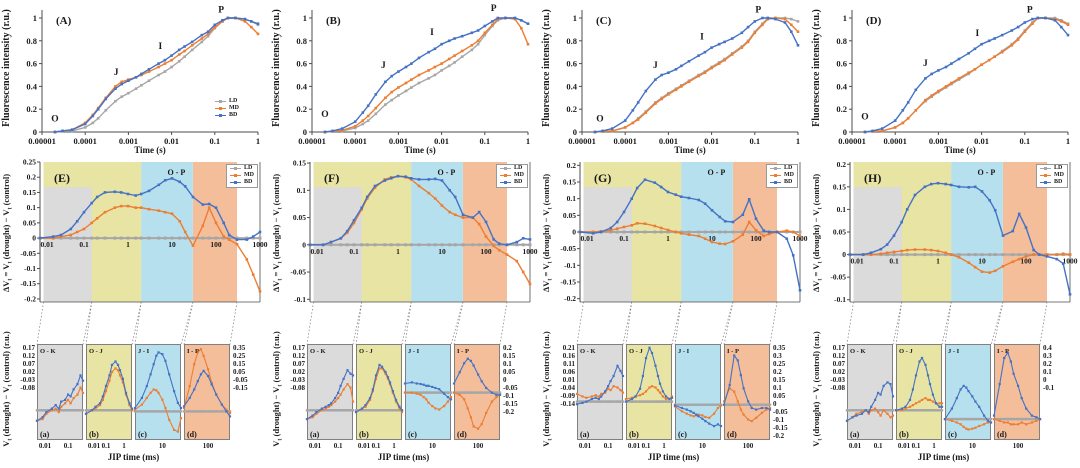 This screenshot has width=1080, height=468. What do you see at coordinates (379, 392) in the screenshot?
I see `band-band_yellow` at bounding box center [379, 392].